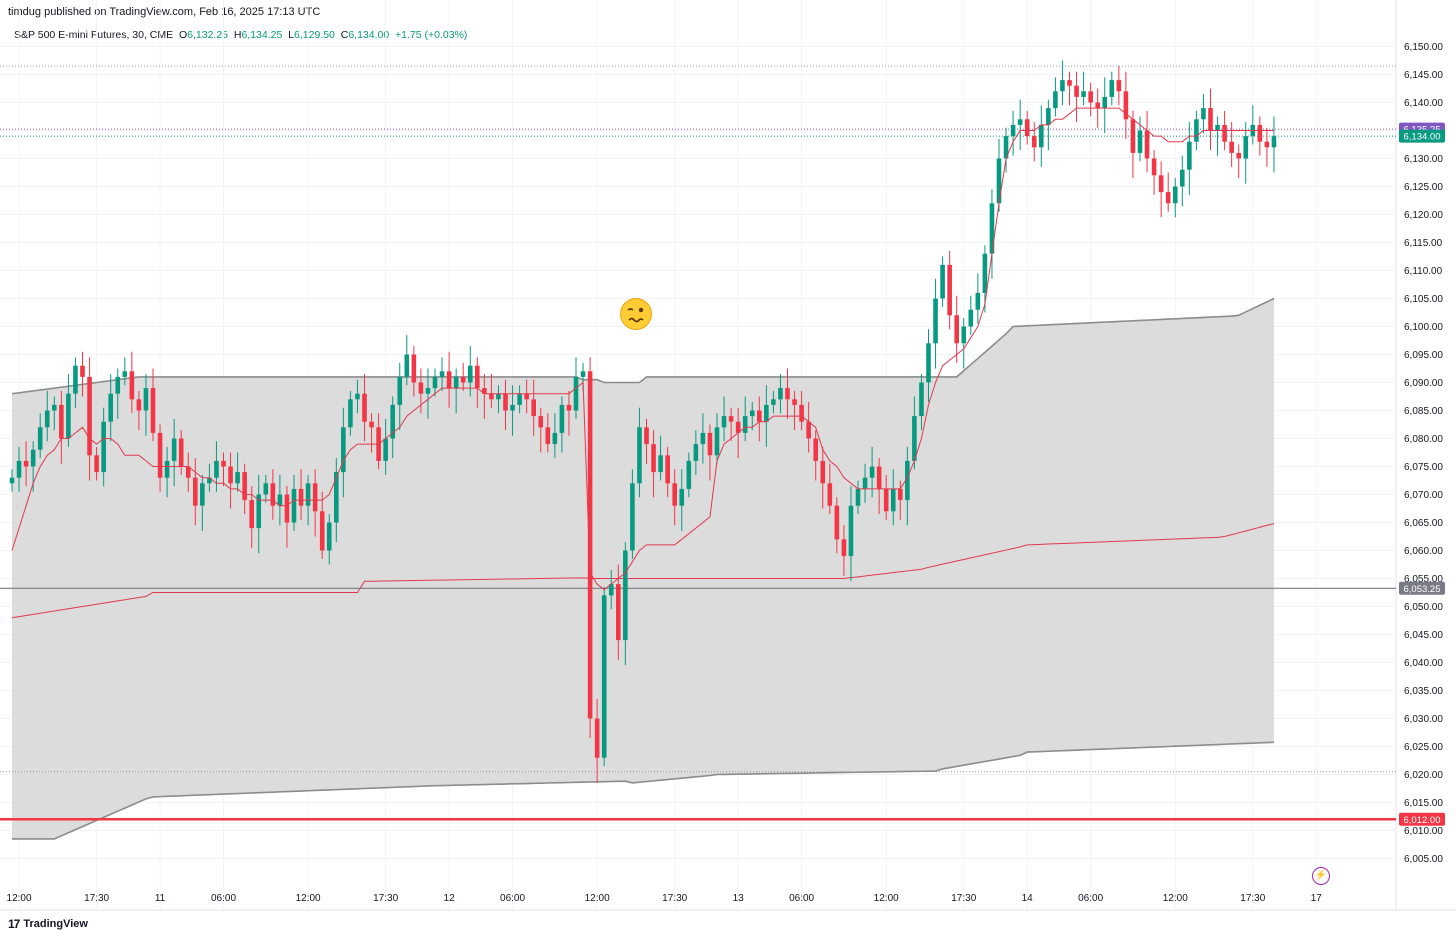  What do you see at coordinates (1423, 719) in the screenshot?
I see `y-tick-label: 6,030.00` at bounding box center [1423, 719].